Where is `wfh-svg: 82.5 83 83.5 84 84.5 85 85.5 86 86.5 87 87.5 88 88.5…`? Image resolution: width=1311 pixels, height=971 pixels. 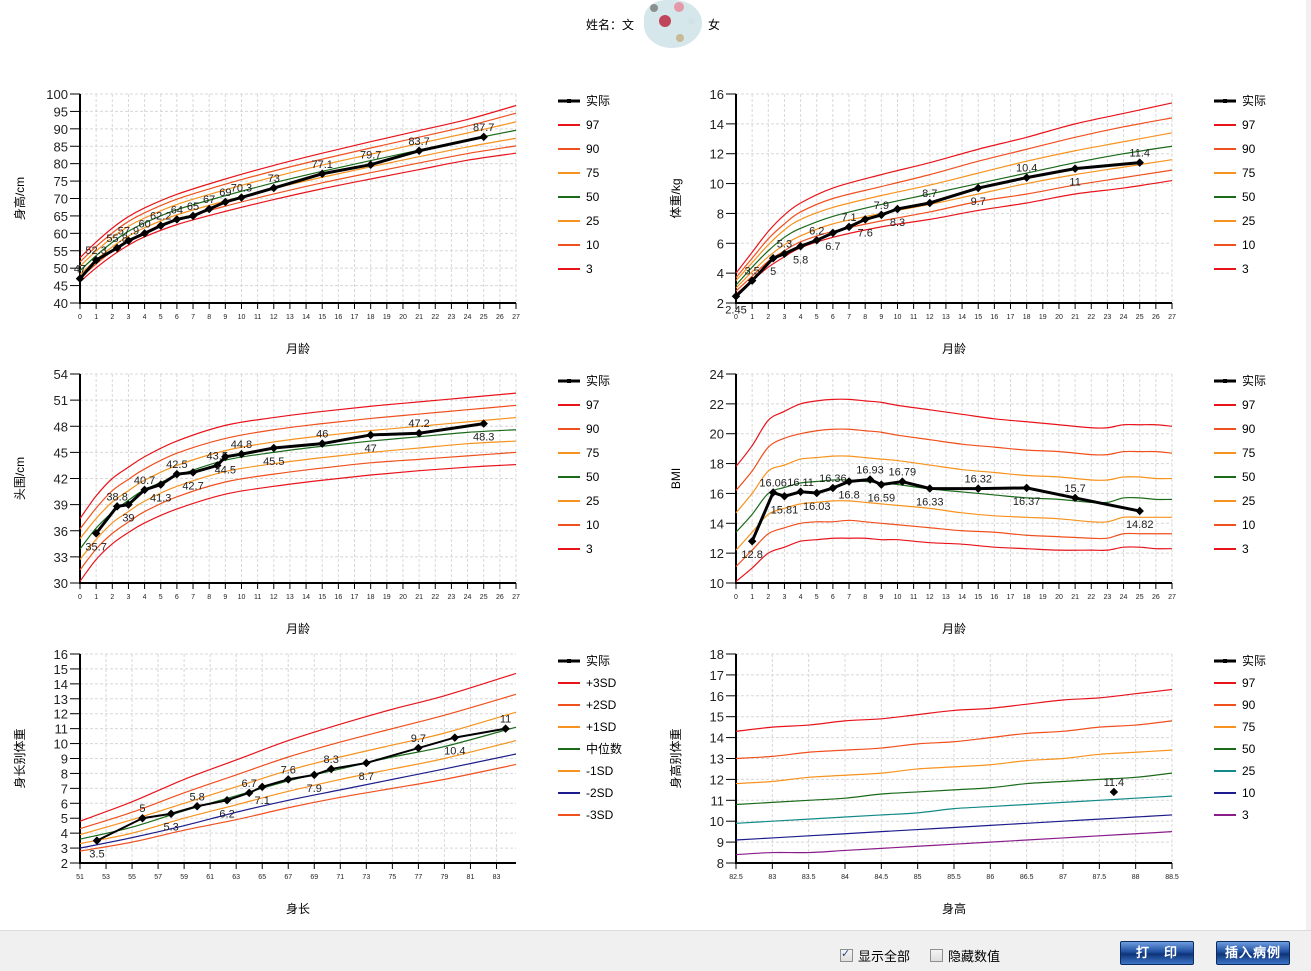
wfh-svg: 82.5 83 83.5 84 84.5 85 85.5 86 86.5 87 87.5 88 88.5… is located at coordinates (967, 781).